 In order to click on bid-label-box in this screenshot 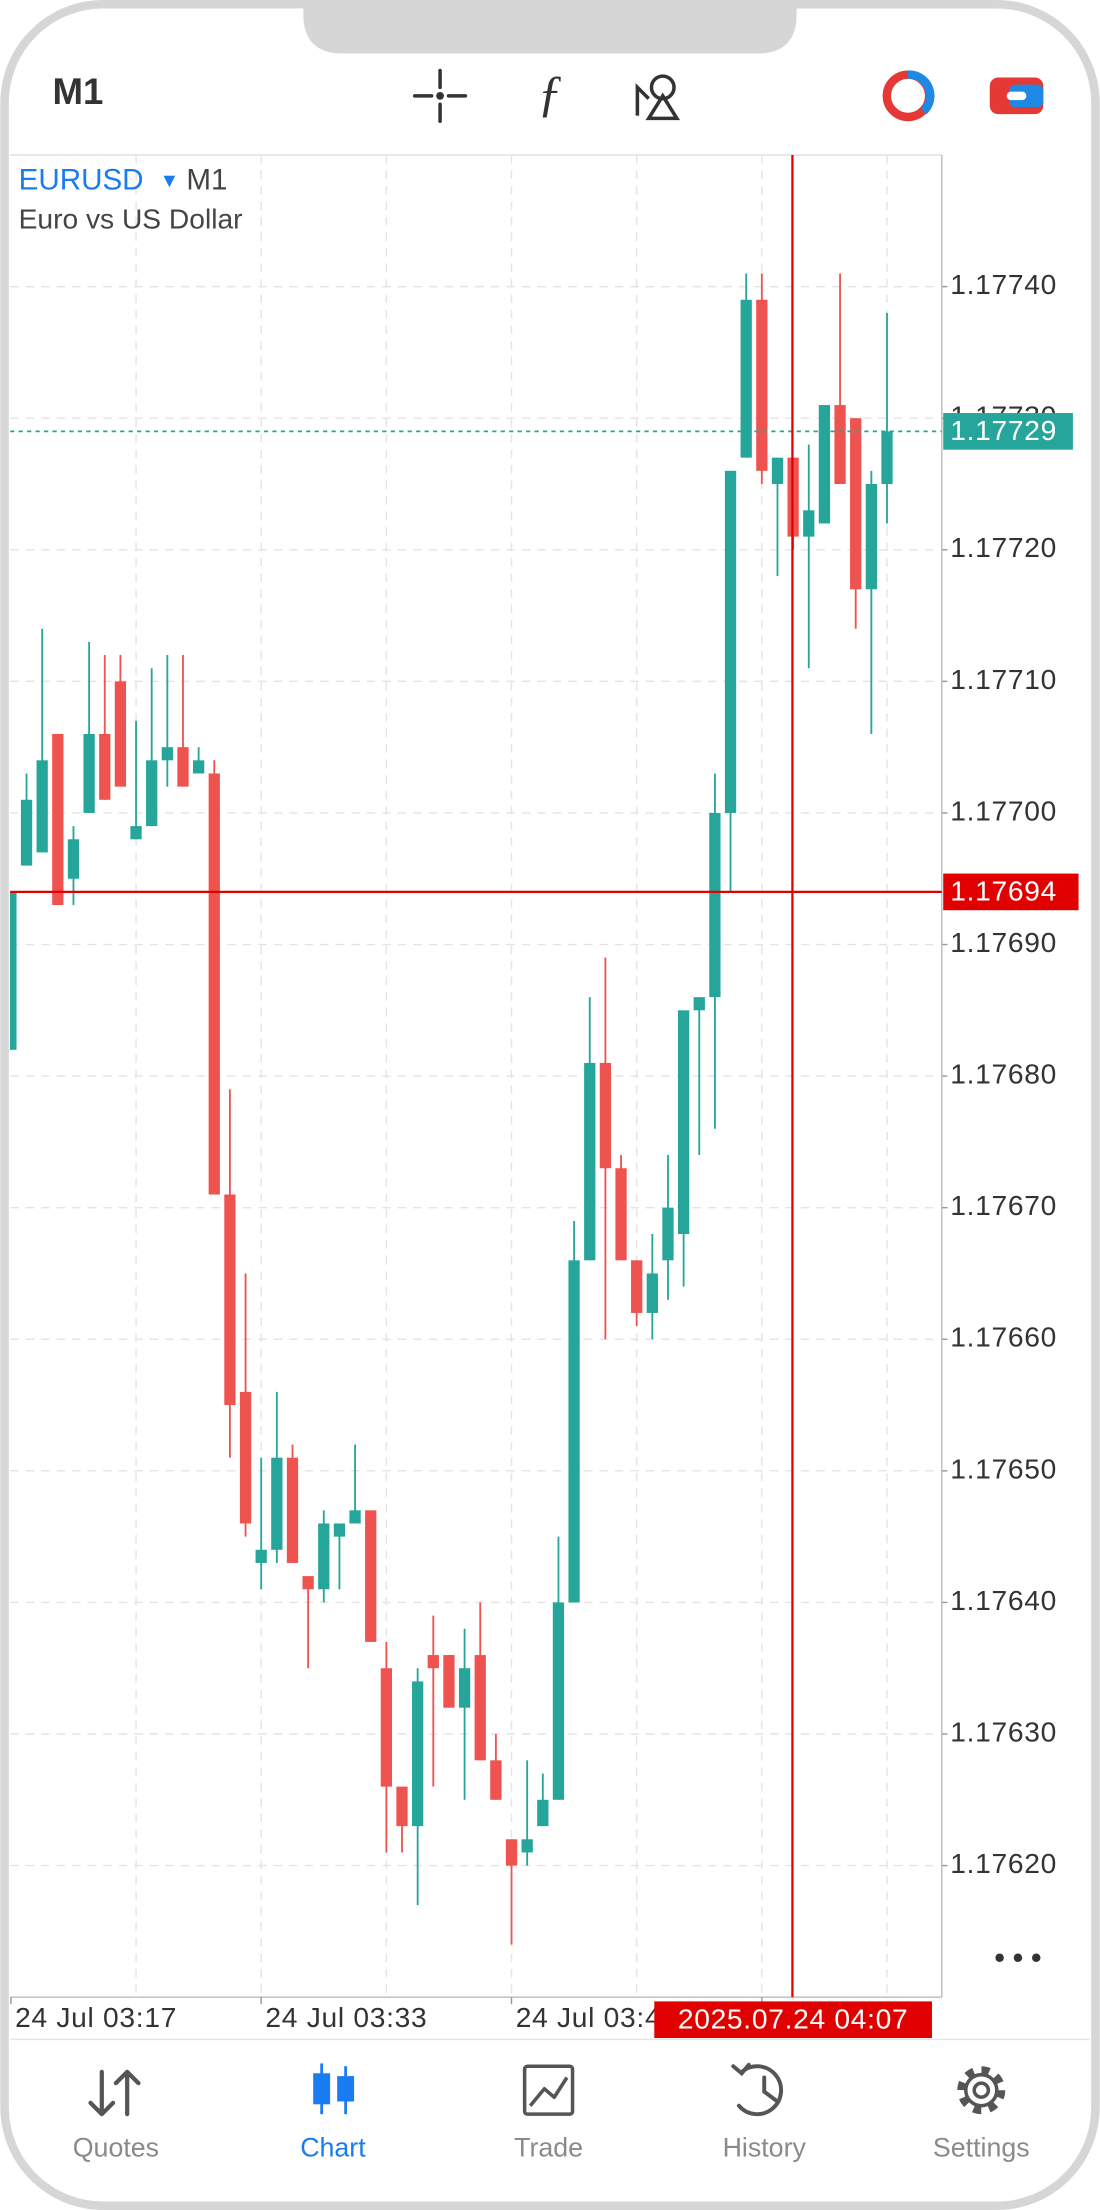, I will do `click(1008, 431)`.